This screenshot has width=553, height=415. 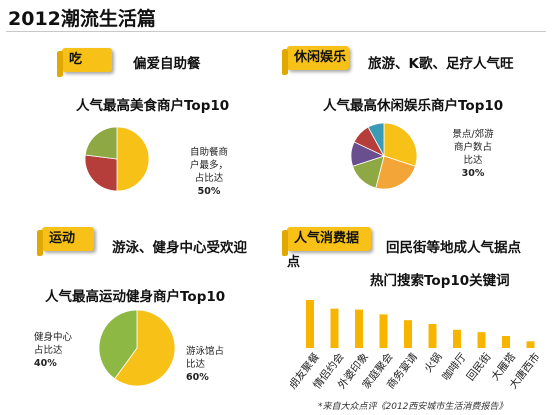 I want to click on page-title: 2012潮流生活篇, so click(x=82, y=19).